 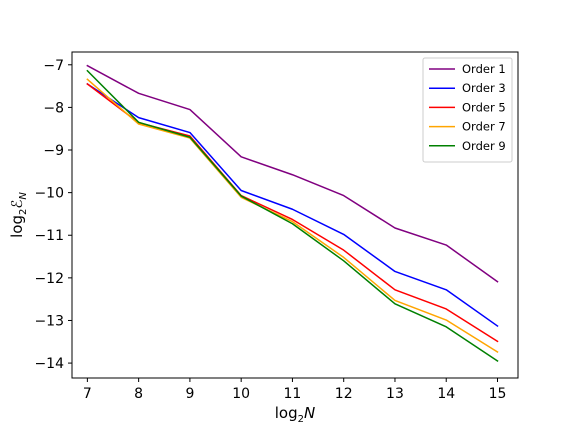 I want to click on x-tick-label: 10, so click(x=241, y=394).